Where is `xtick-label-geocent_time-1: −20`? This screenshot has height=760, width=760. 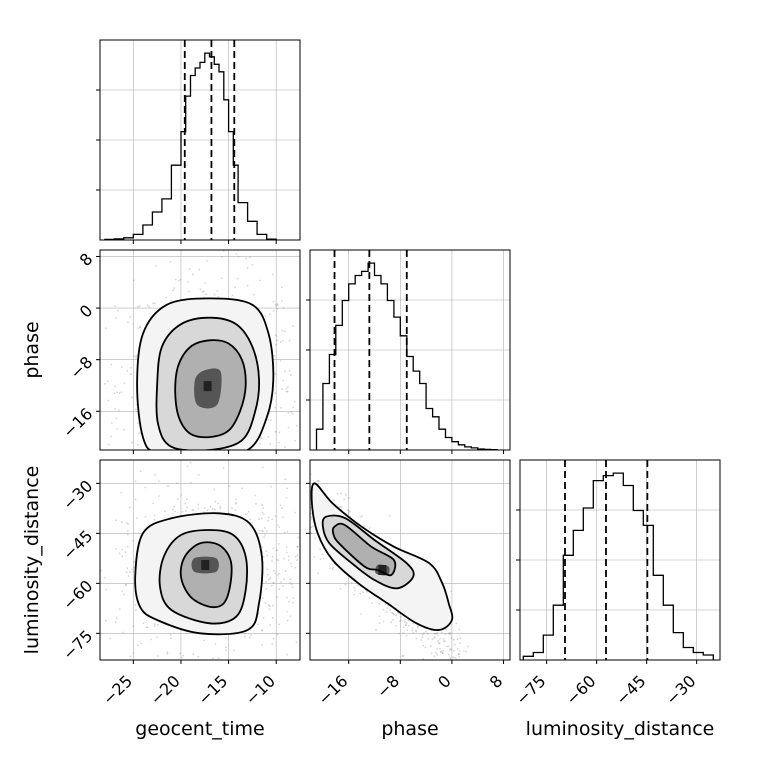 xtick-label-geocent_time-1: −20 is located at coordinates (164, 689).